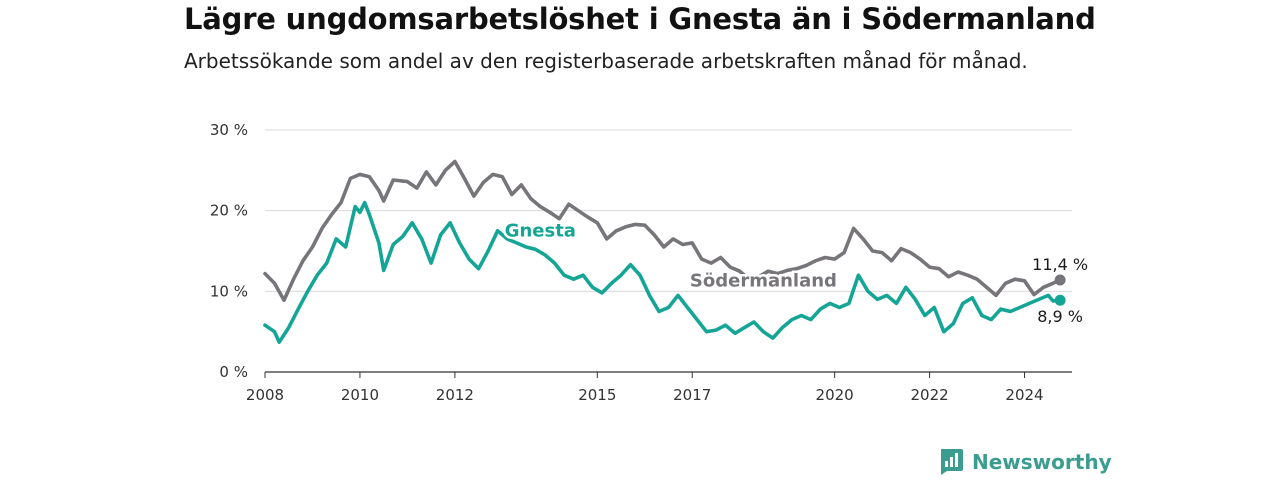  Describe the element at coordinates (1060, 280) in the screenshot. I see `series-end-point-s-dermanland` at that location.